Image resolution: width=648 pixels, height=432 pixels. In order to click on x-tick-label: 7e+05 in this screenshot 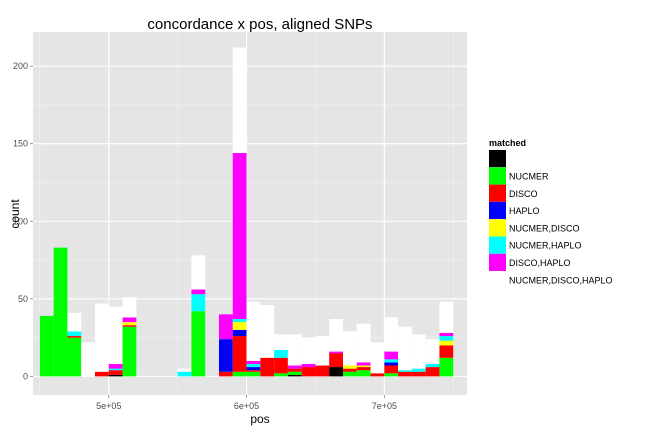, I will do `click(384, 406)`.